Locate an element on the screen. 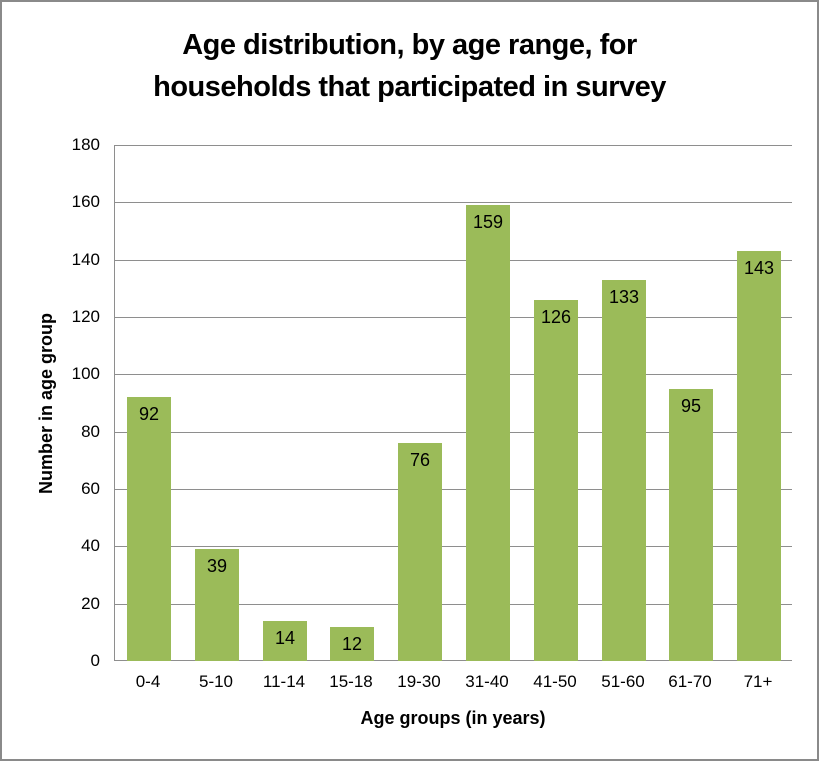 The height and width of the screenshot is (761, 819). x-axis-title: Age groups (in years) is located at coordinates (453, 718).